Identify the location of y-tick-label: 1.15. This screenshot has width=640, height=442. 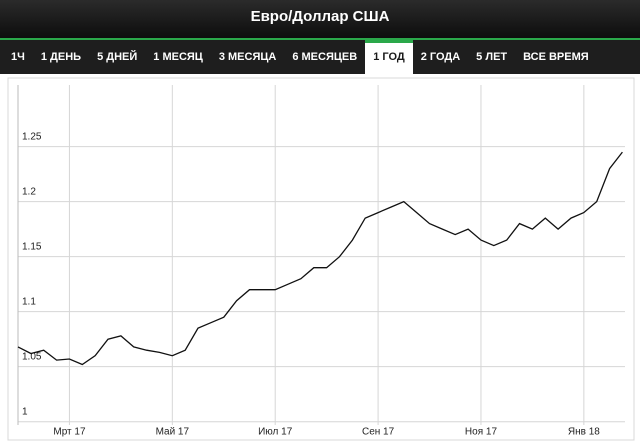
(32, 246).